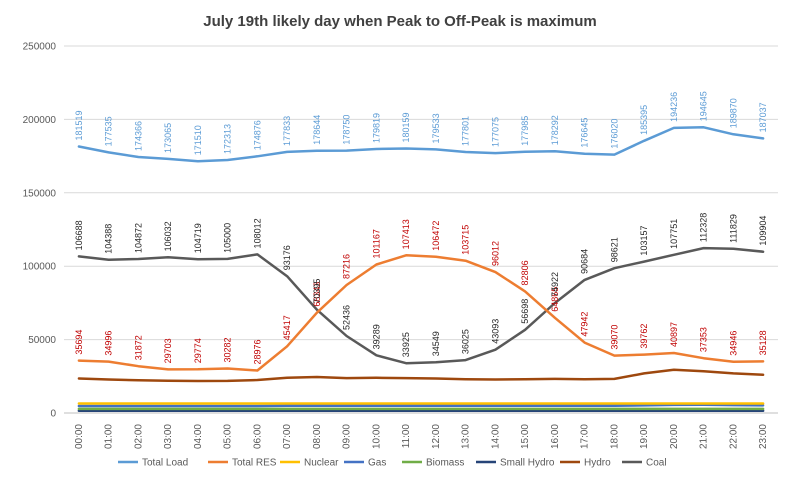 The width and height of the screenshot is (802, 485). I want to click on data-label: 64865, so click(555, 299).